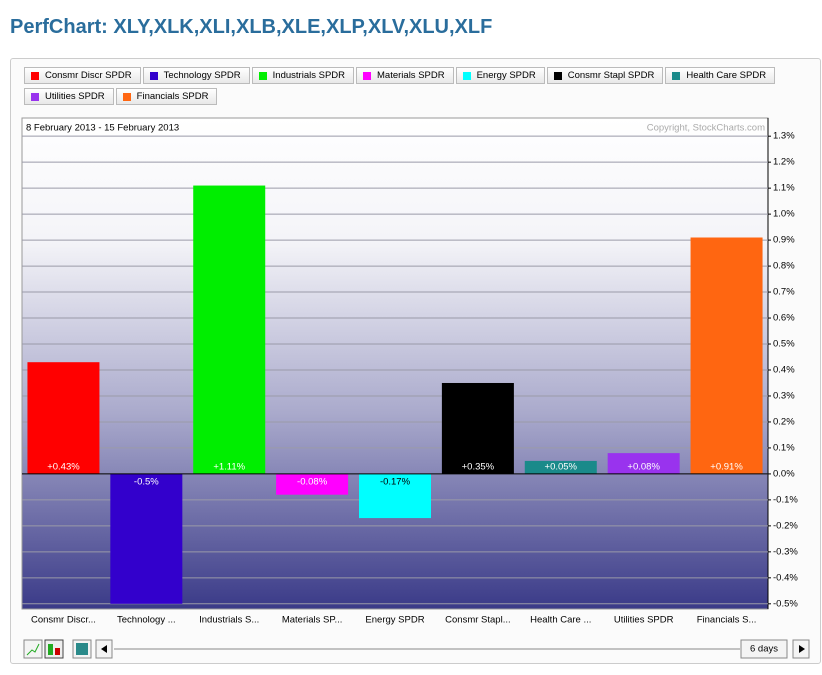 The image size is (822, 675). I want to click on period-box, so click(764, 649).